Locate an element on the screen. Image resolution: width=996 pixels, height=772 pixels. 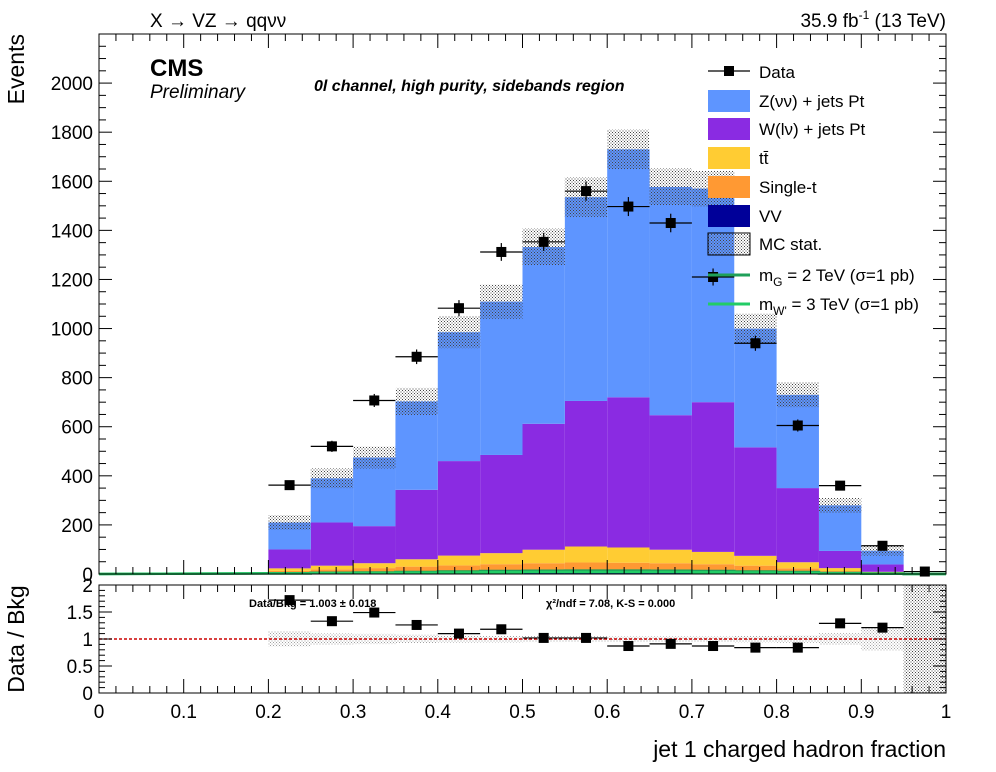
x-tick-label-0.5: 0.5 is located at coordinates (522, 712).